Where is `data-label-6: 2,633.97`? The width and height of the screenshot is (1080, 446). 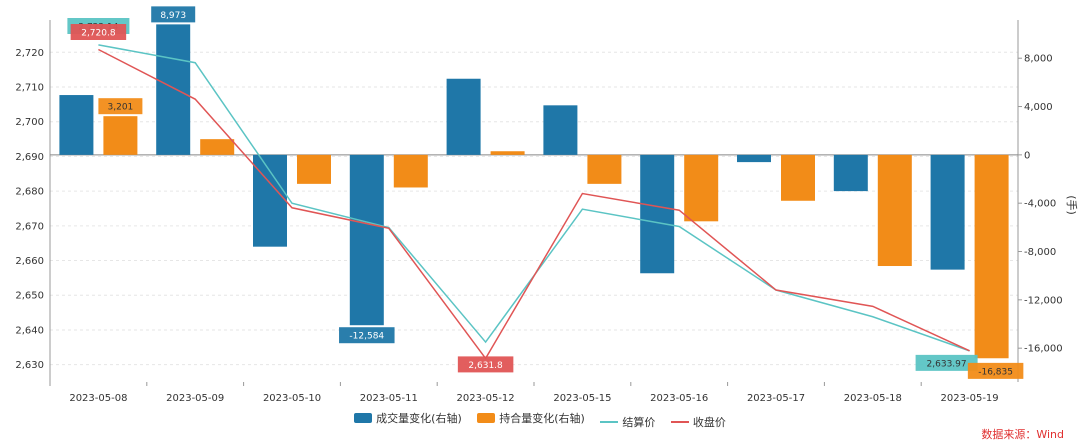 data-label-6: 2,633.97 is located at coordinates (947, 364).